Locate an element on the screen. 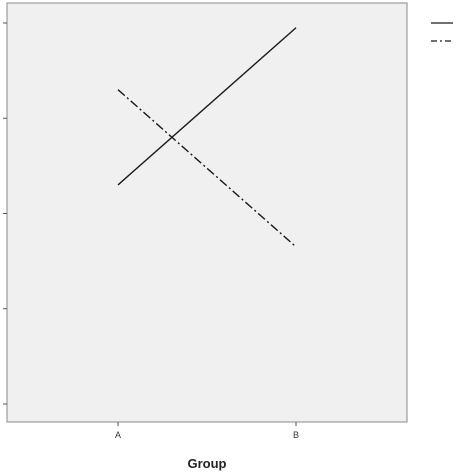  series-line-dashdot is located at coordinates (207, 168).